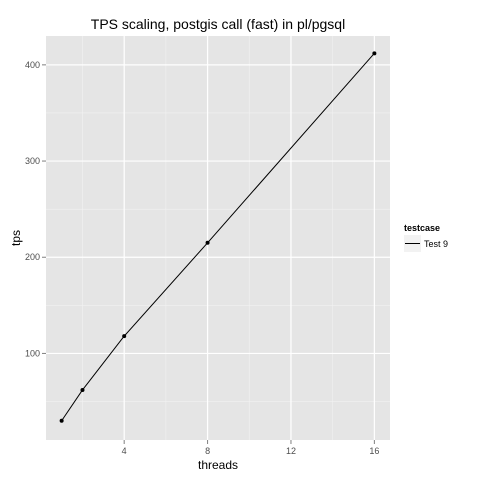 The width and height of the screenshot is (480, 480). What do you see at coordinates (207, 451) in the screenshot?
I see `x-tick-label: 8` at bounding box center [207, 451].